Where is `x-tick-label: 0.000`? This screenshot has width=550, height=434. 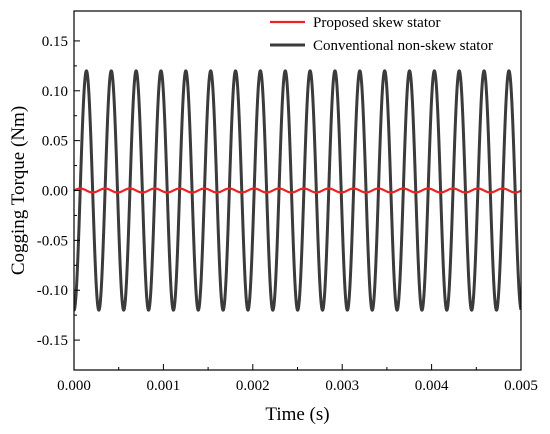
x-tick-label: 0.000 is located at coordinates (74, 386).